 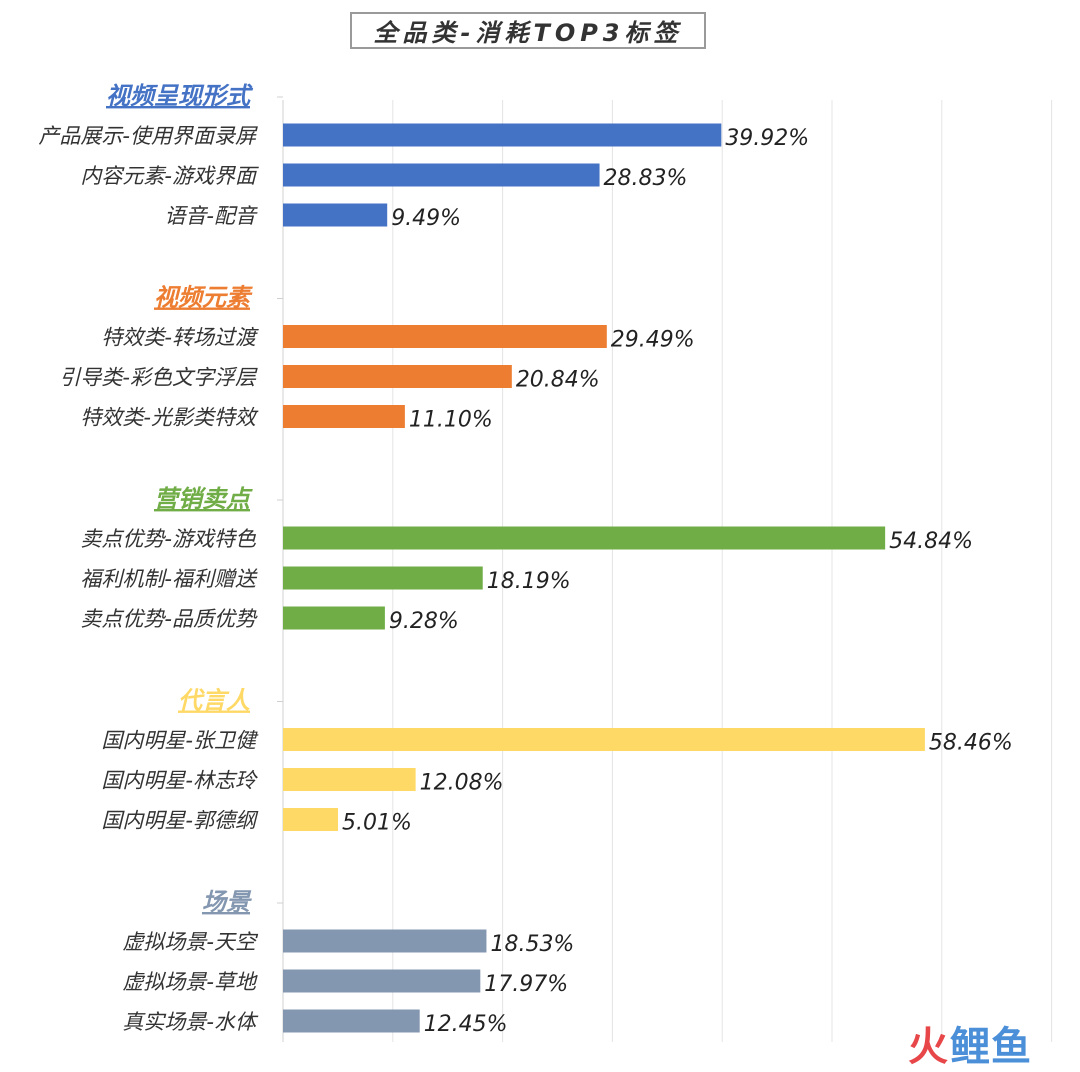 I want to click on group-header: 视频元素, so click(x=203, y=298).